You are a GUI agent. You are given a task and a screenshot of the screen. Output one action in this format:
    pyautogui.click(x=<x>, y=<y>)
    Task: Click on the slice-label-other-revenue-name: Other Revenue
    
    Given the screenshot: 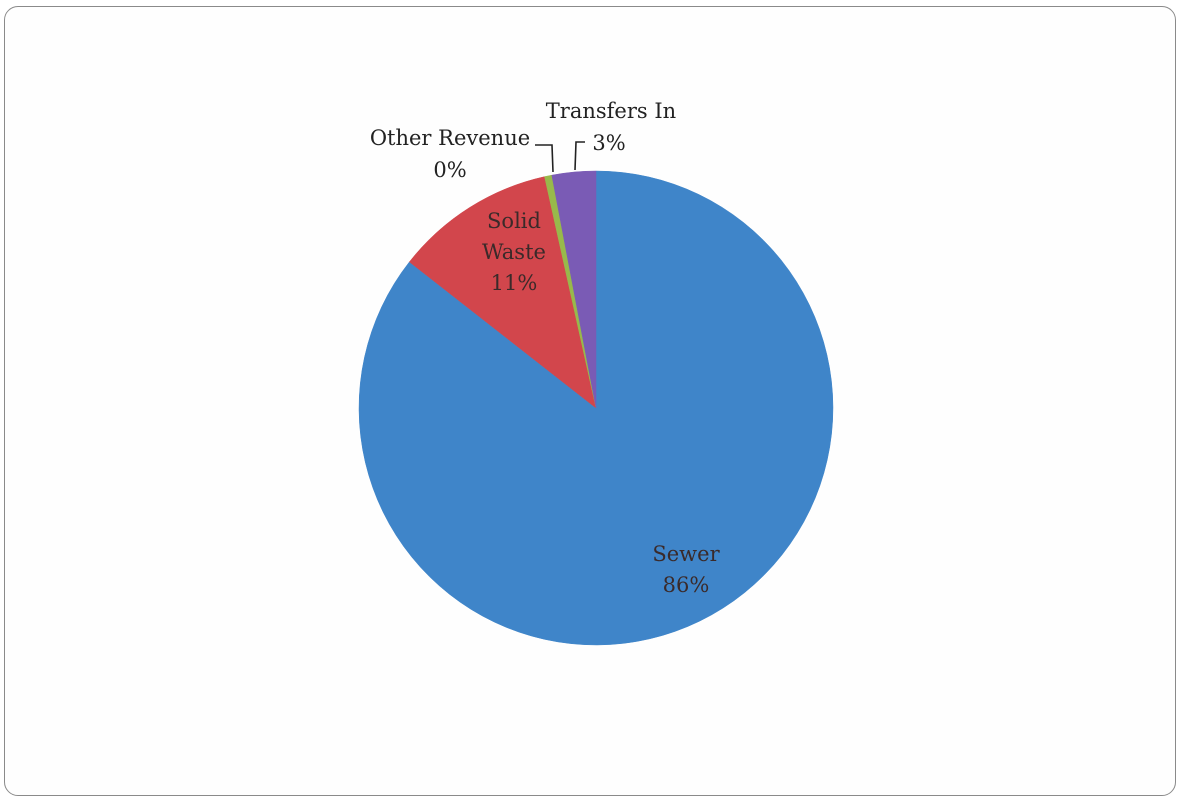 What is the action you would take?
    pyautogui.click(x=450, y=138)
    